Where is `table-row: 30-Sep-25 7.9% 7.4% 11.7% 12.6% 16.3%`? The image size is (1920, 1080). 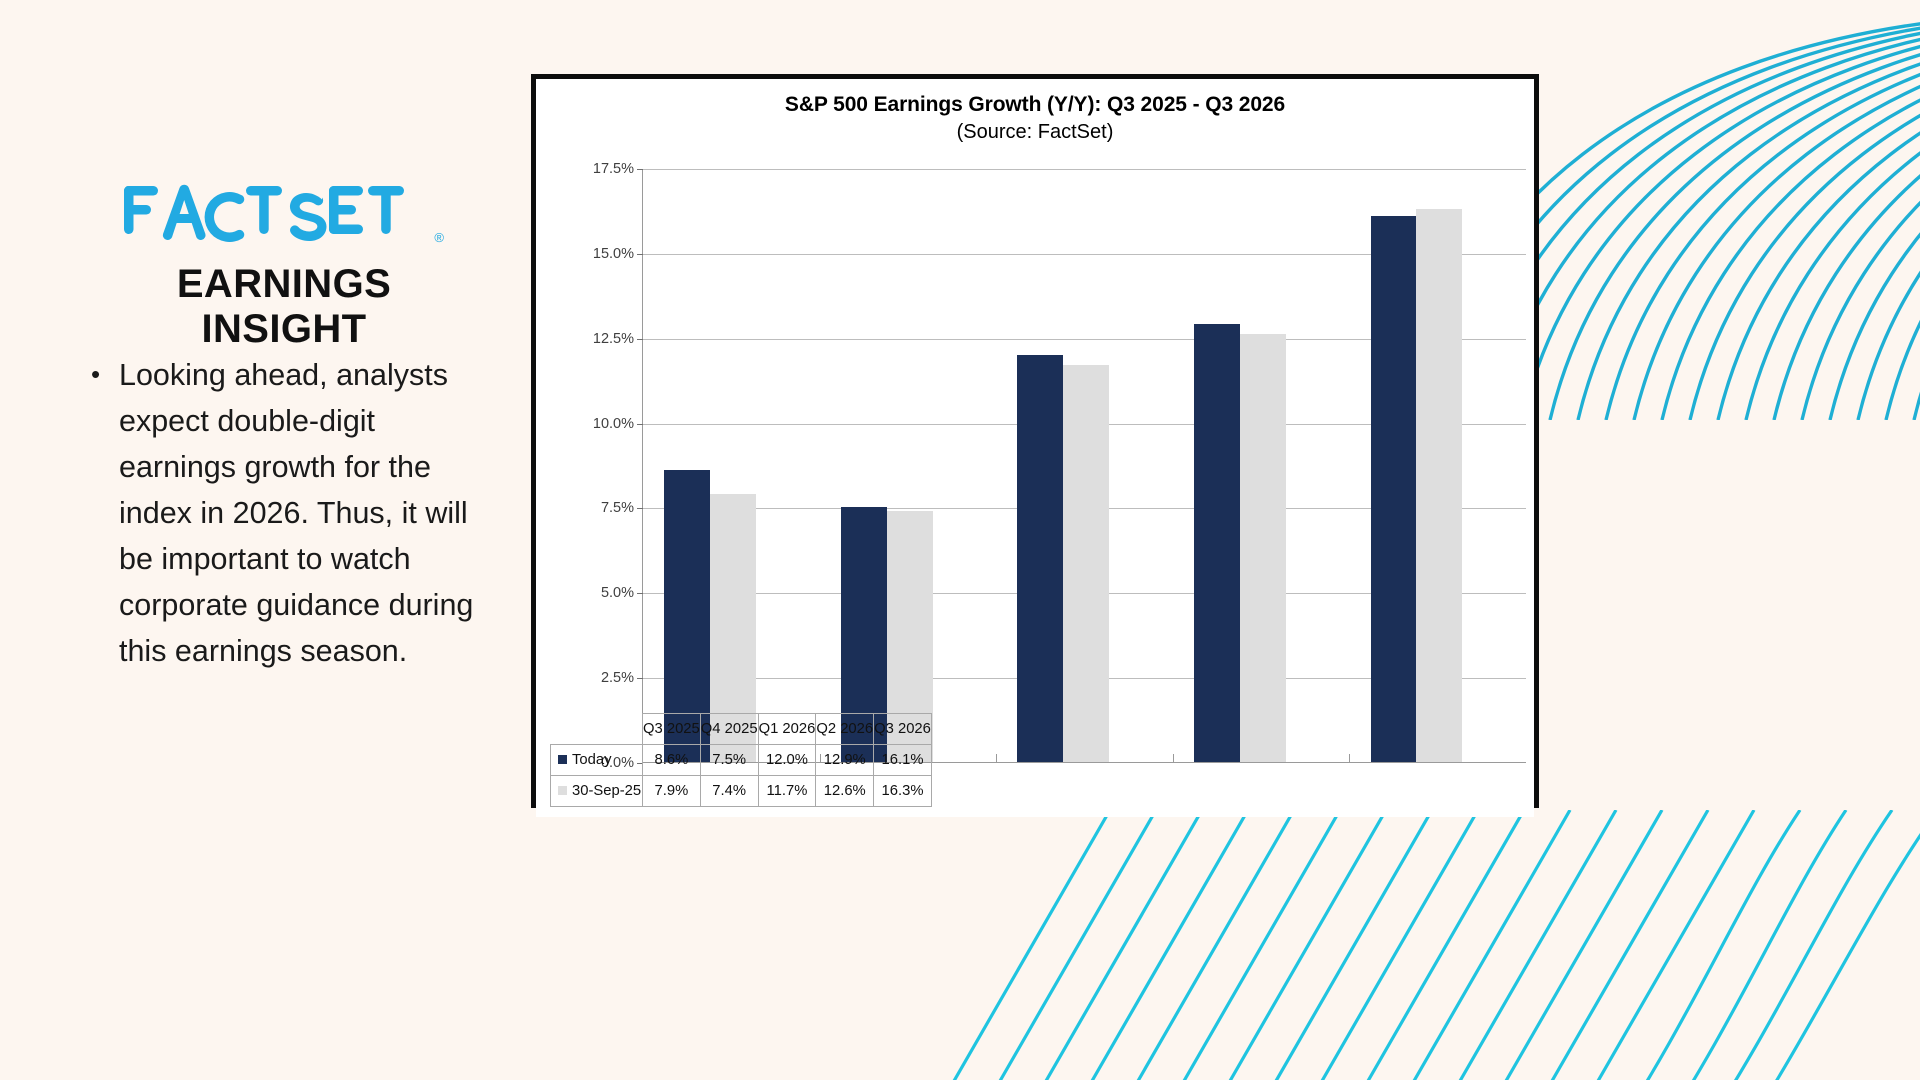
table-row: 30-Sep-25 7.9% 7.4% 11.7% 12.6% 16.3% is located at coordinates (741, 791).